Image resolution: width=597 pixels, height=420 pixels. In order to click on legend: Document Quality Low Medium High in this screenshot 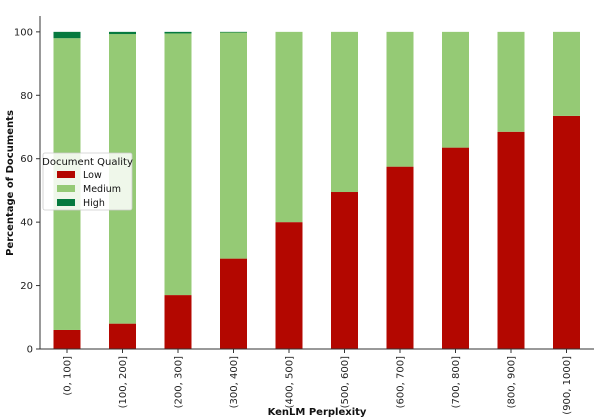, I will do `click(87, 181)`.